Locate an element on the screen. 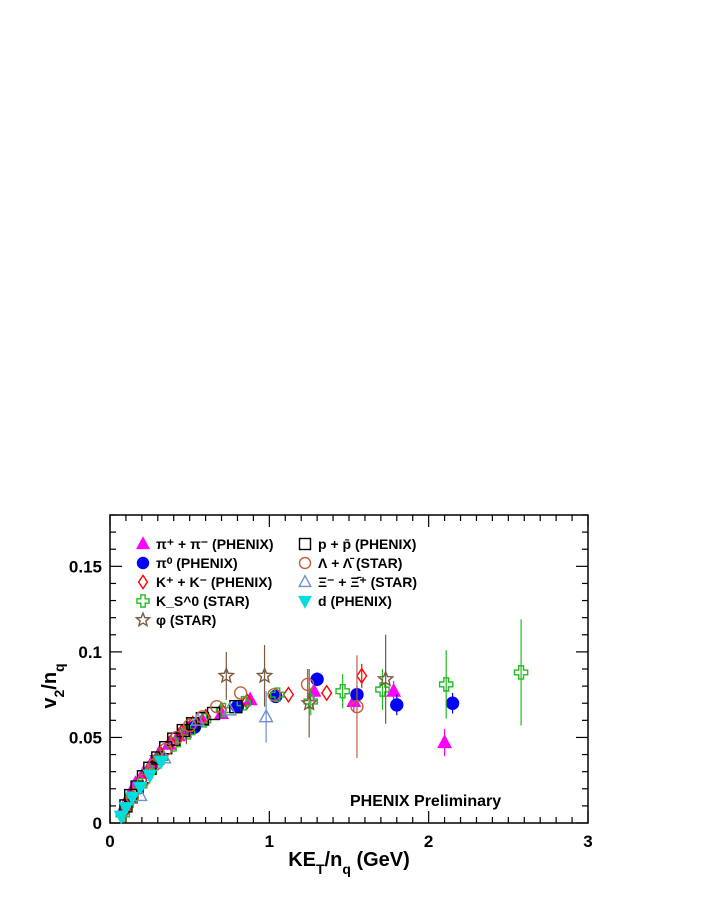  legend-entry: Ξ⁻ + Ξ̄⁺ (STAR) is located at coordinates (357, 582).